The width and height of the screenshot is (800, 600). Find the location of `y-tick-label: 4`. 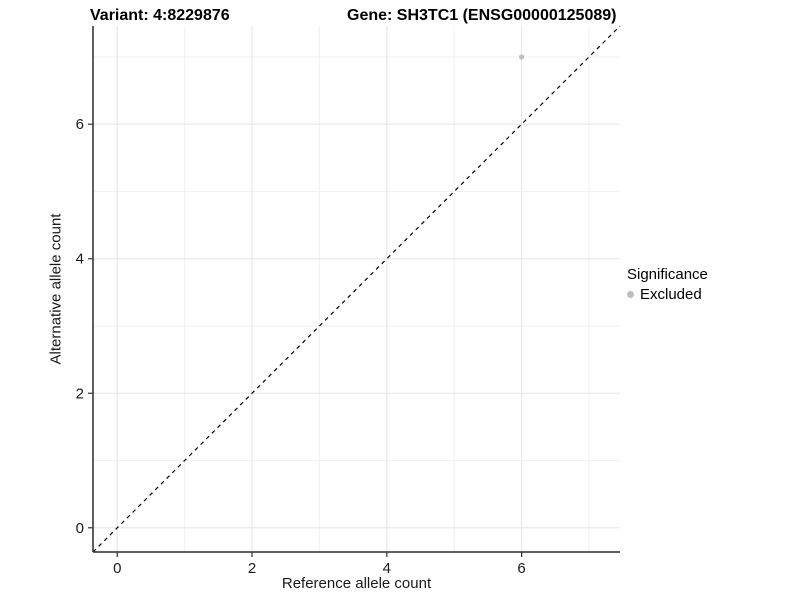

y-tick-label: 4 is located at coordinates (80, 259).